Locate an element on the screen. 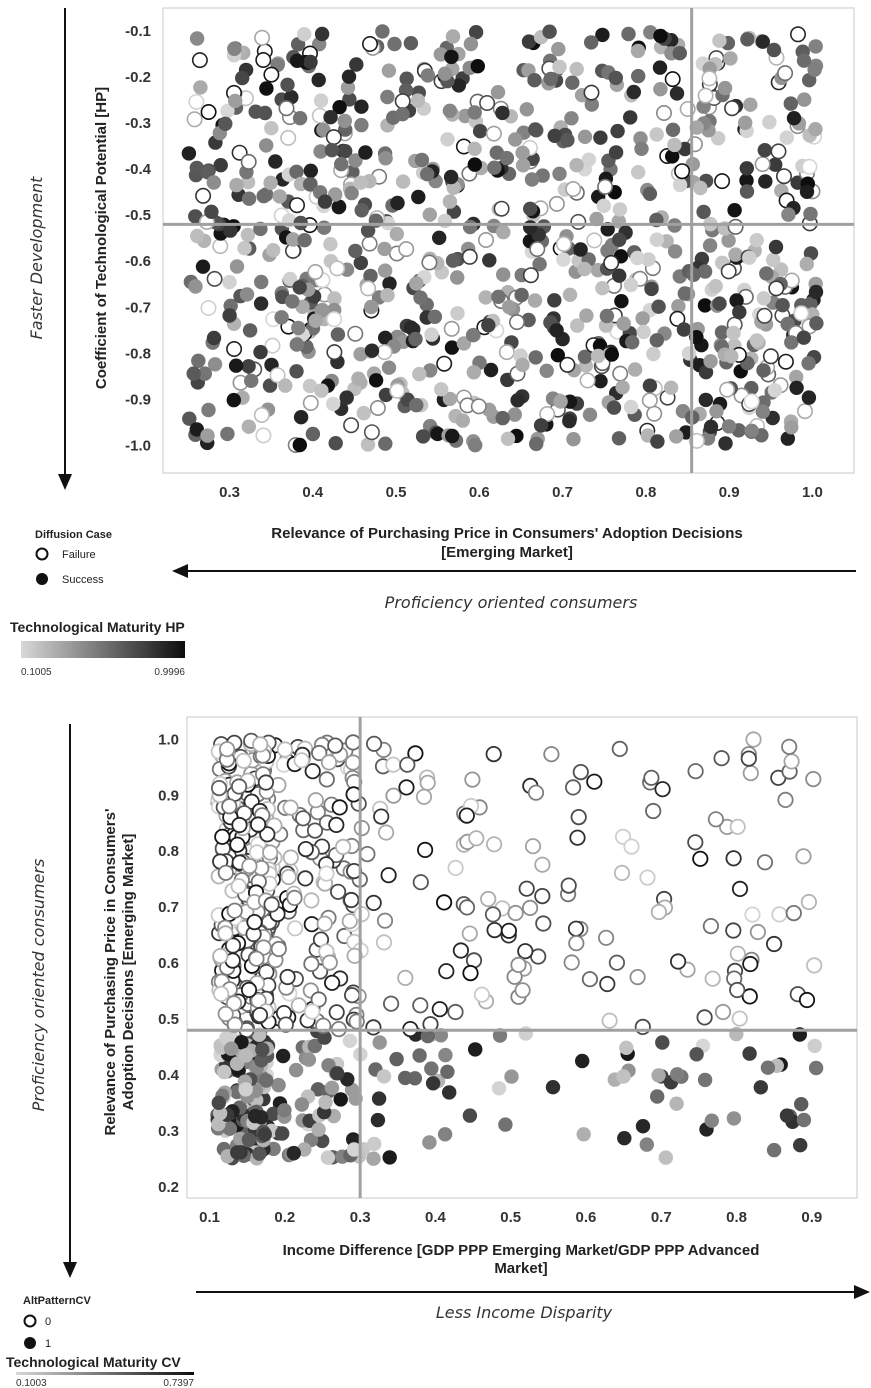  y-tick-label: -0.8 is located at coordinates (138, 353).